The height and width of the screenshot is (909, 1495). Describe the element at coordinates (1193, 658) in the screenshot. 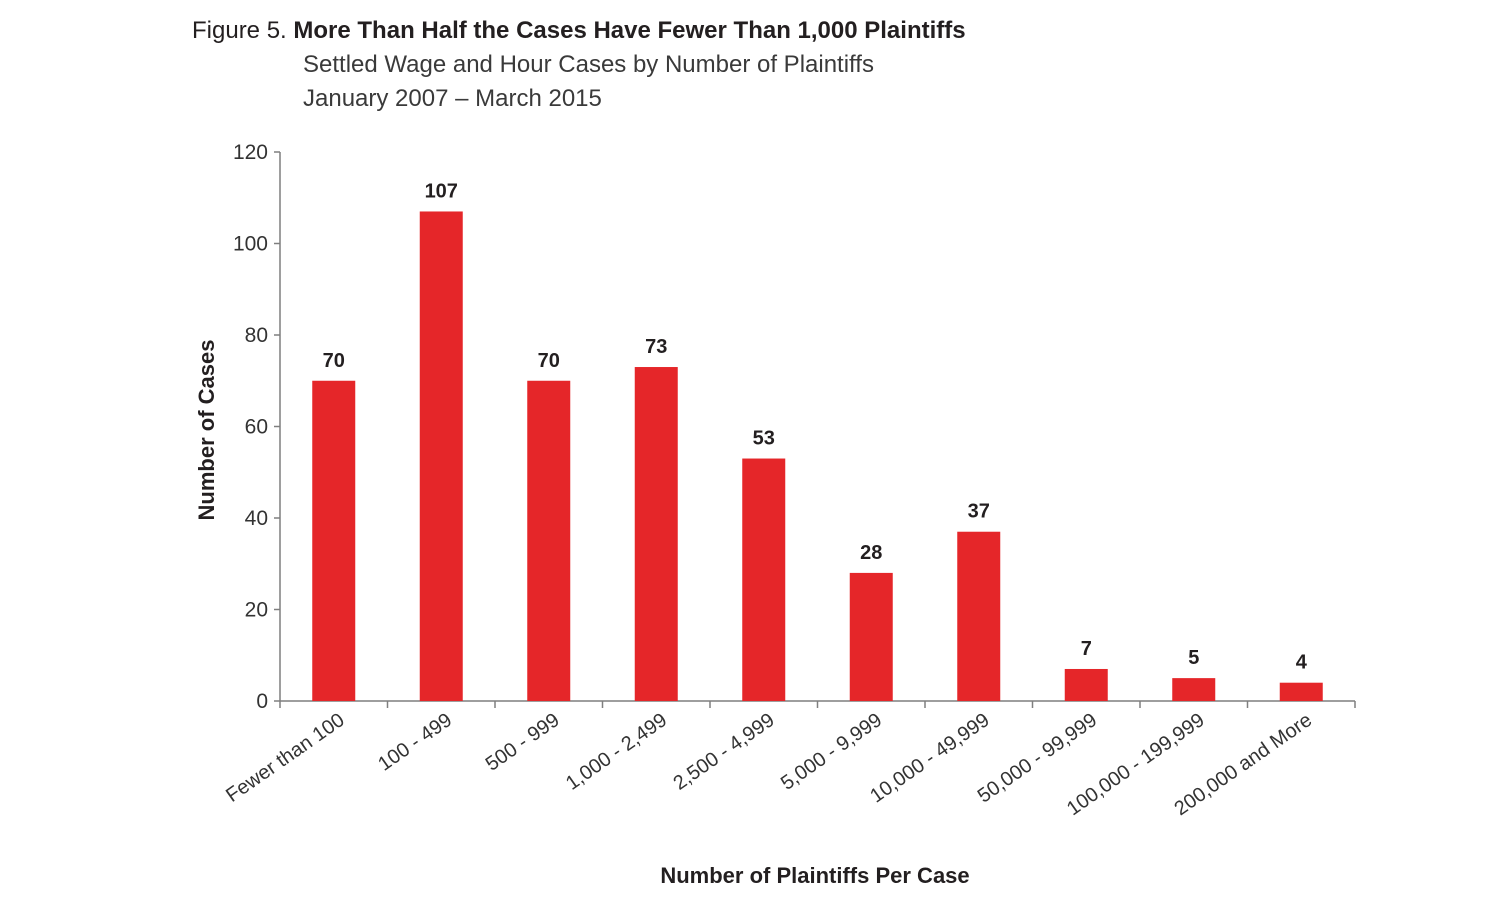

I see `data-label: 5` at that location.